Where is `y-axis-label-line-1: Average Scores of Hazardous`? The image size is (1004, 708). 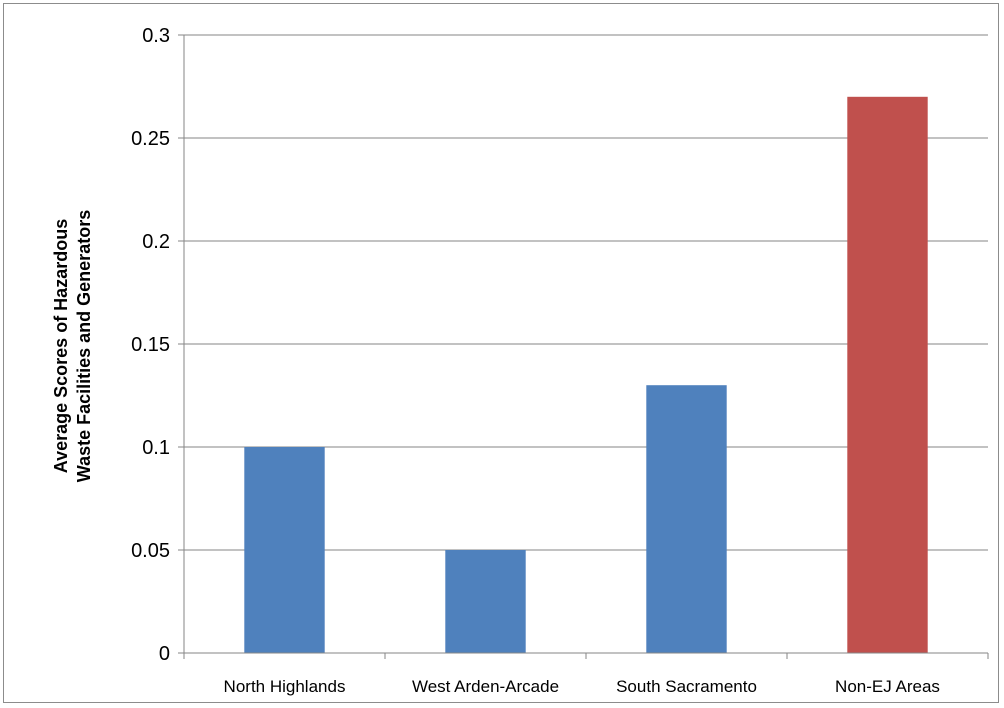
y-axis-label-line-1: Average Scores of Hazardous is located at coordinates (61, 346).